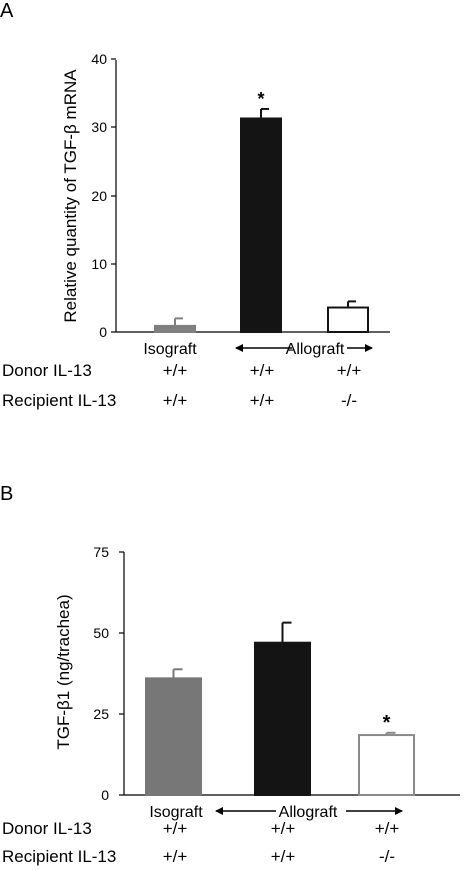  I want to click on y-axis-label: TGF-β1 (ng/trachea), so click(63, 671).